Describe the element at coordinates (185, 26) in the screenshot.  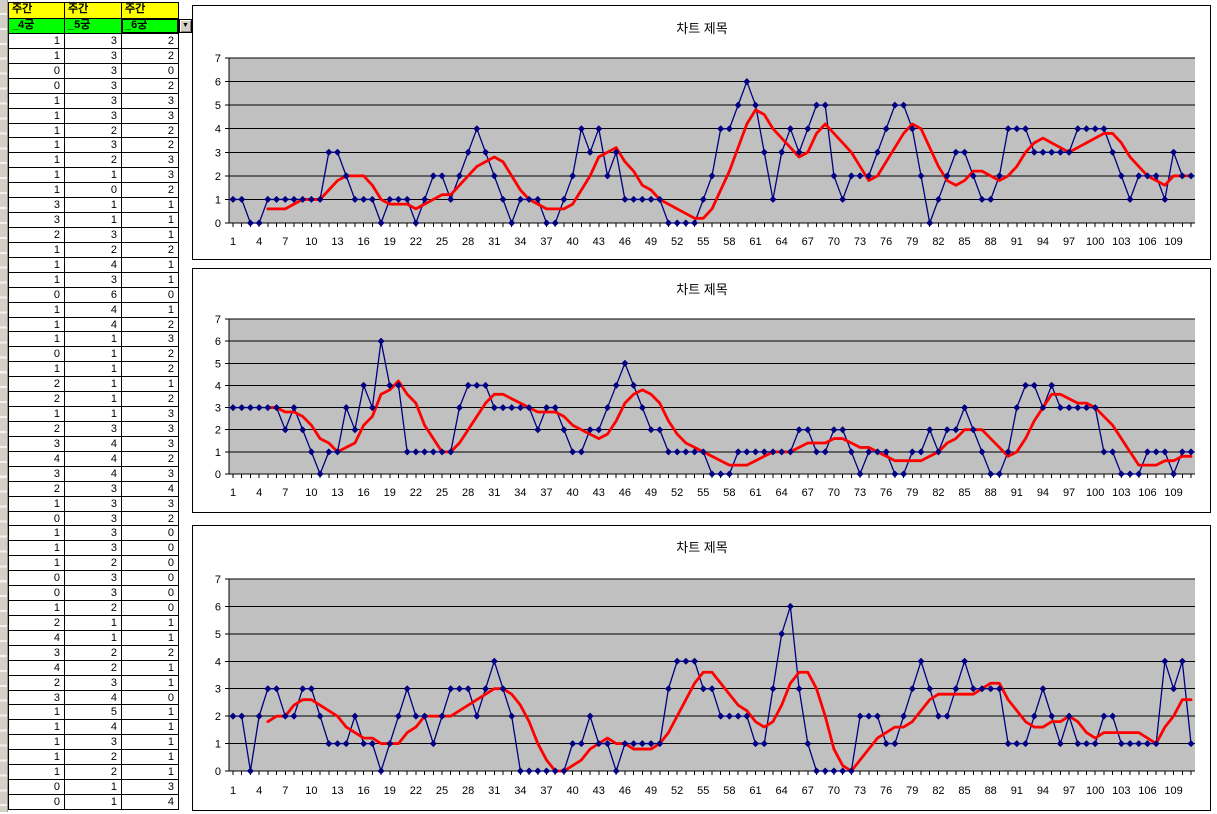
I see `autofilter-dropdown-button: ▼` at that location.